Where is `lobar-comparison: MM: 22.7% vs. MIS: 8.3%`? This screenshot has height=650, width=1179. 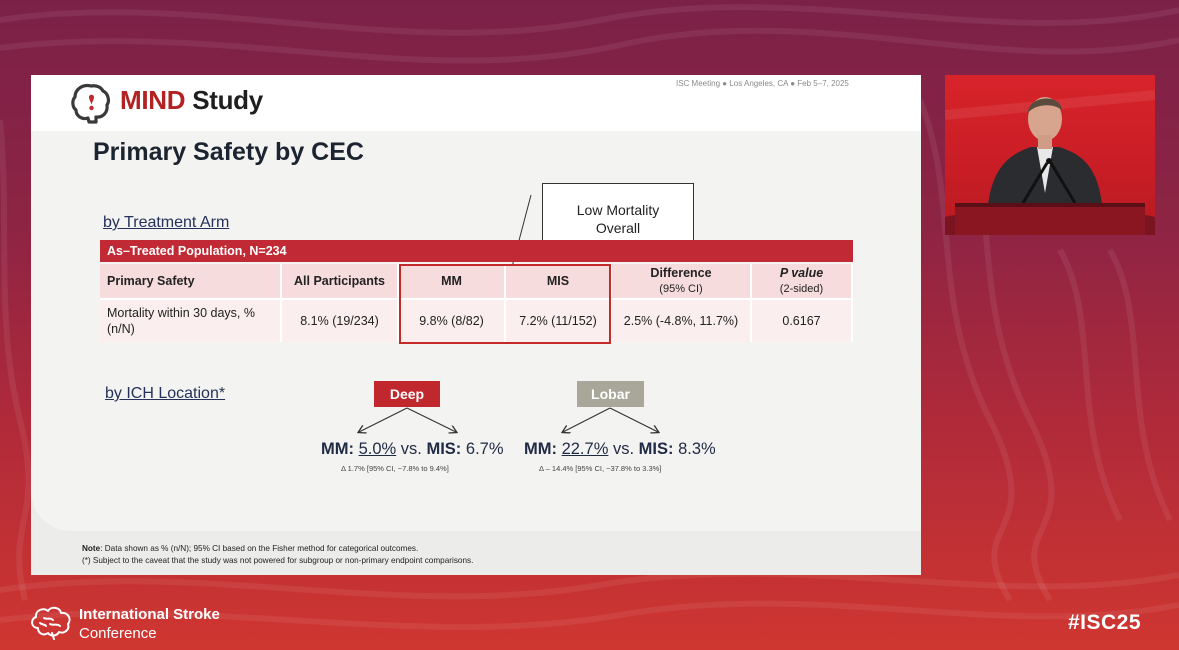 lobar-comparison: MM: 22.7% vs. MIS: 8.3% is located at coordinates (620, 449).